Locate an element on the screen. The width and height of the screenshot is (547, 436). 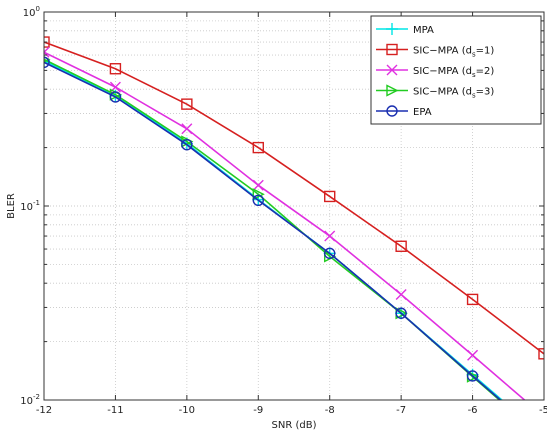
legend-entry: SIC−MPA (ds=3) is located at coordinates (435, 92).